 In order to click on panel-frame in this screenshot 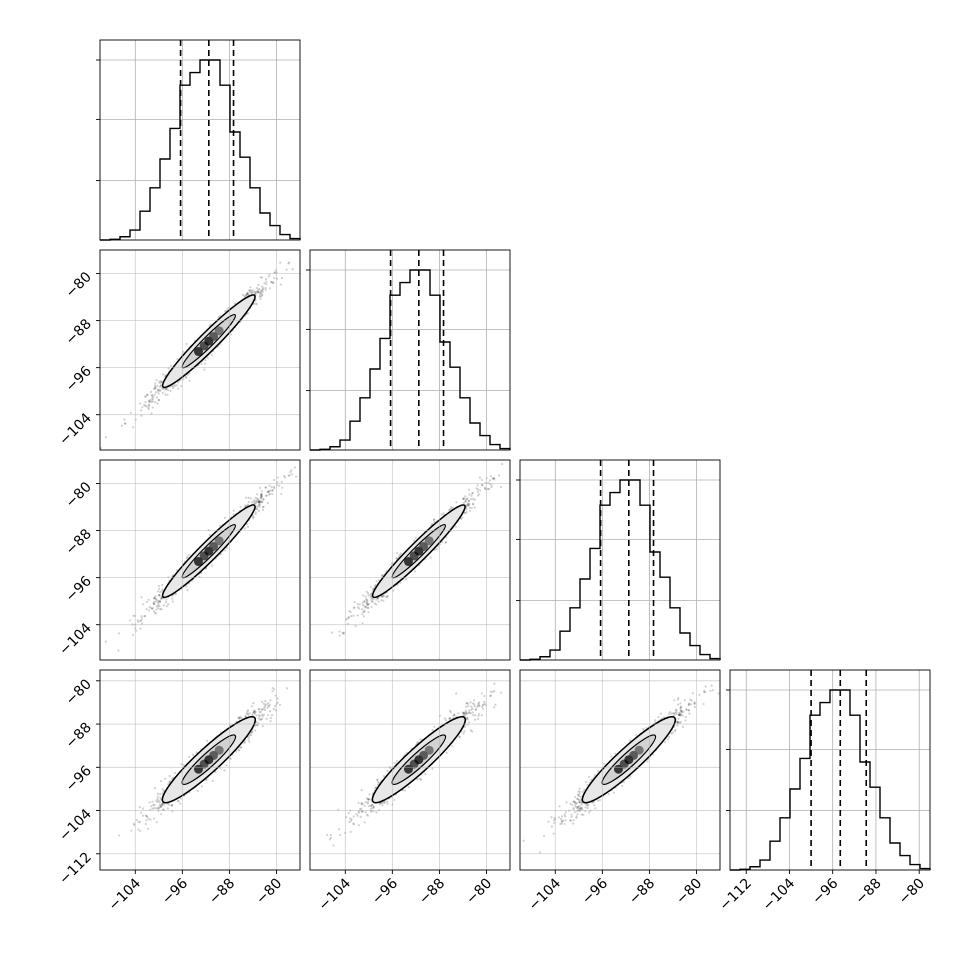, I will do `click(200, 560)`.